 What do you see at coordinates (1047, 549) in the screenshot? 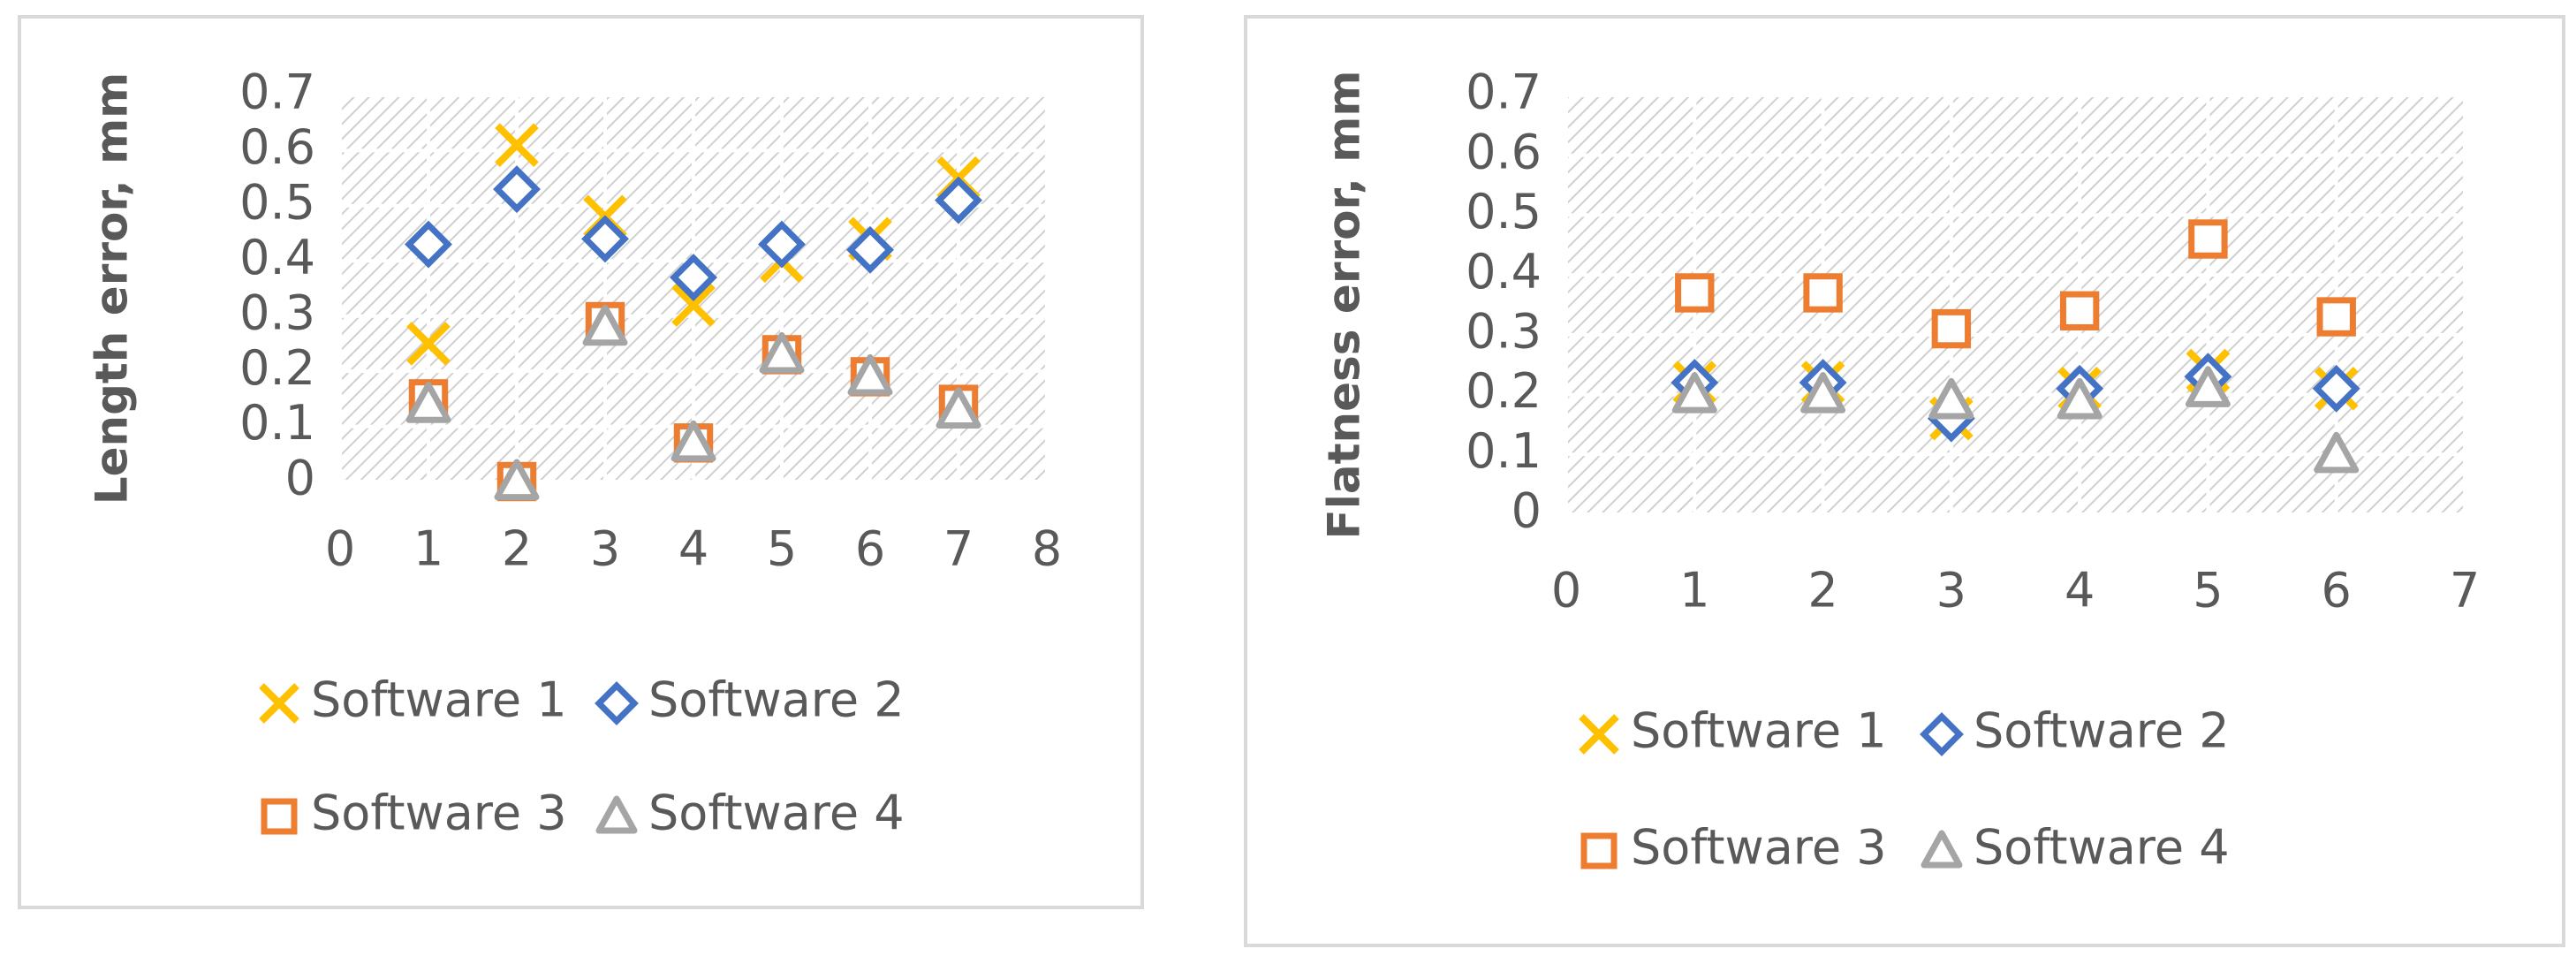
I see `x-tick-label: 8` at bounding box center [1047, 549].